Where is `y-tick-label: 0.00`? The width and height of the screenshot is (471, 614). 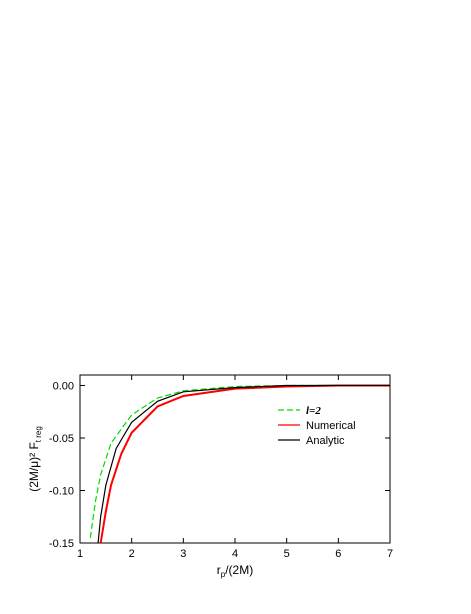 y-tick-label: 0.00 is located at coordinates (63, 387).